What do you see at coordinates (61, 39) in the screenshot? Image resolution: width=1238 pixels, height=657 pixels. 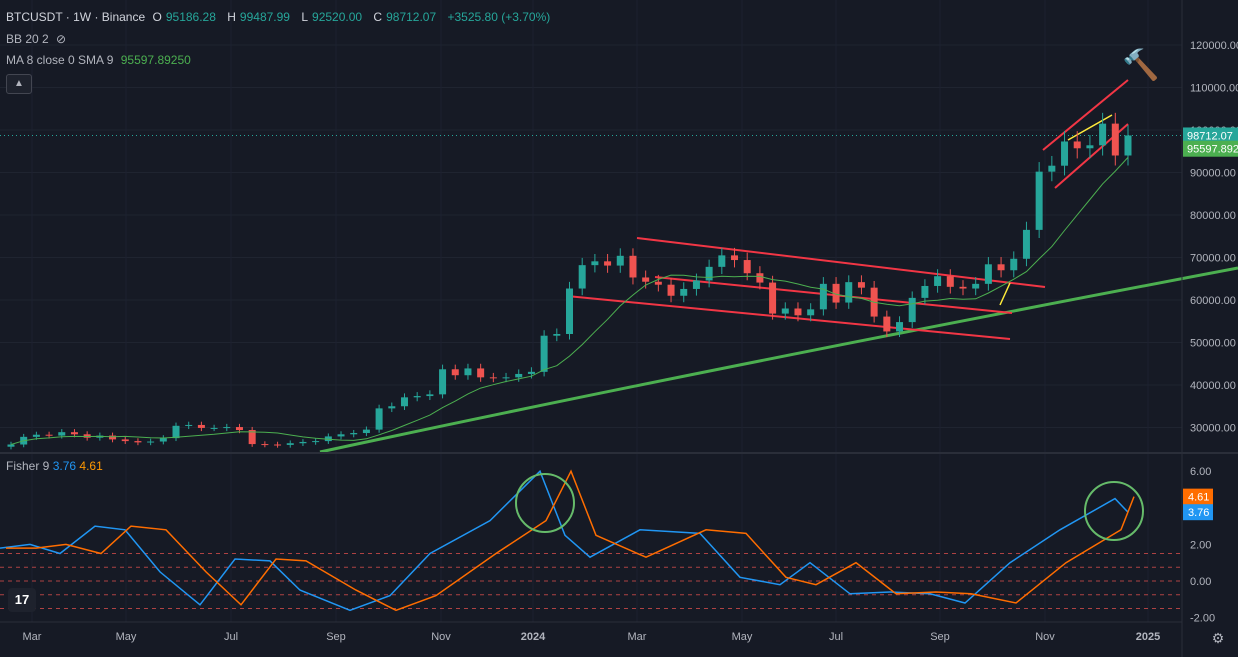 I see `eye-off-icon: ⊘` at bounding box center [61, 39].